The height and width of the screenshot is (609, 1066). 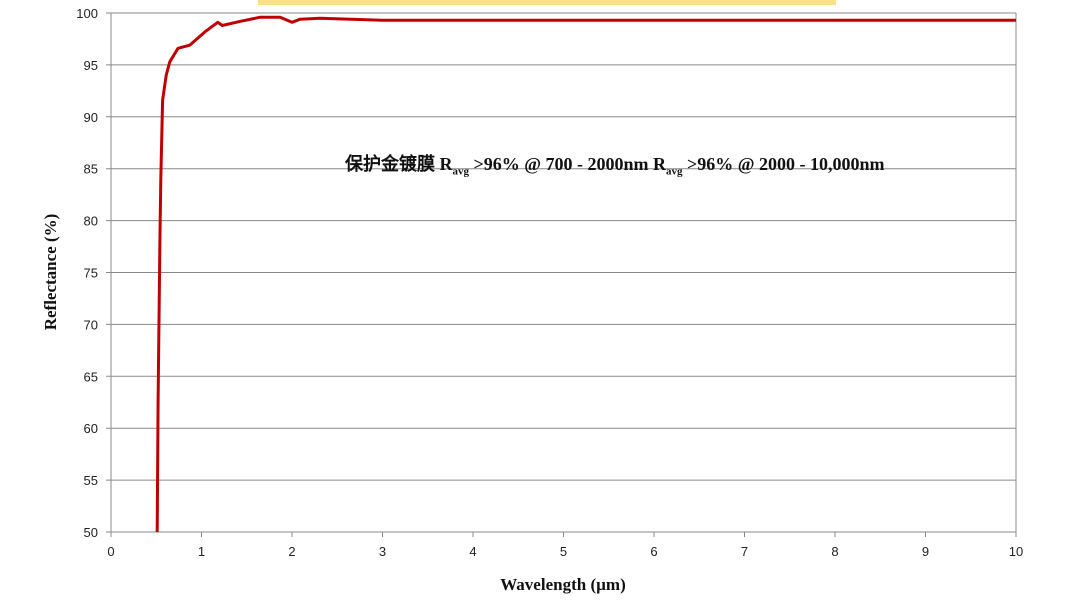 What do you see at coordinates (472, 551) in the screenshot?
I see `x-tick-label: 4` at bounding box center [472, 551].